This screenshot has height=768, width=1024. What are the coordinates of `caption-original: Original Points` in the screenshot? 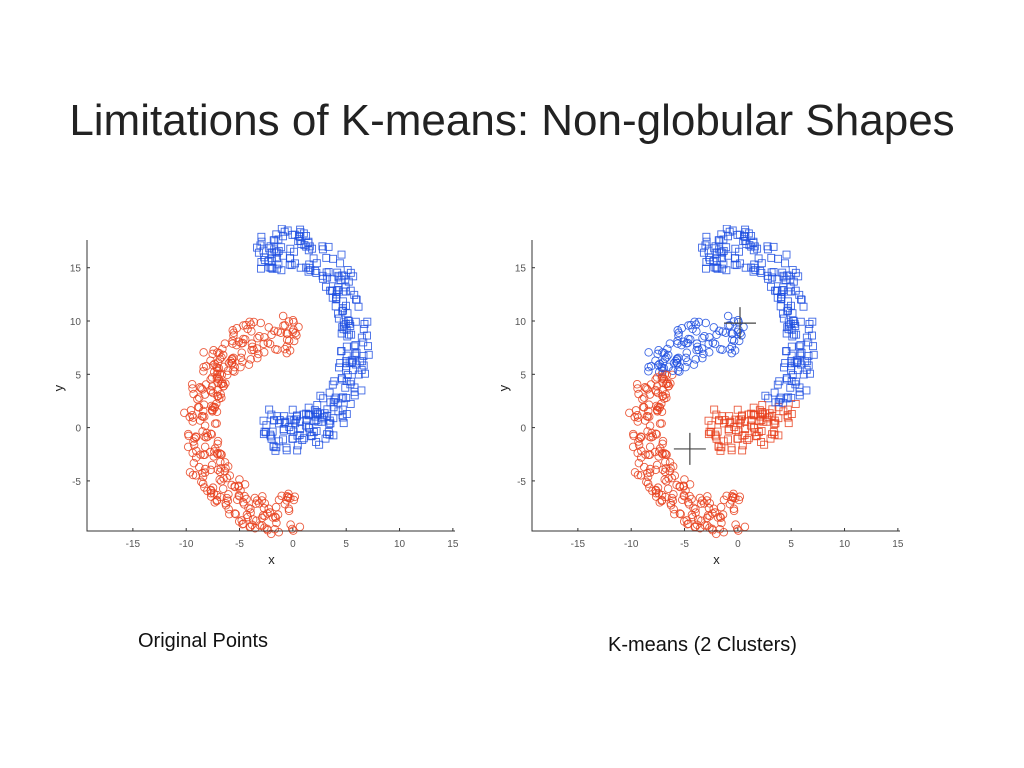 It's located at (203, 641).